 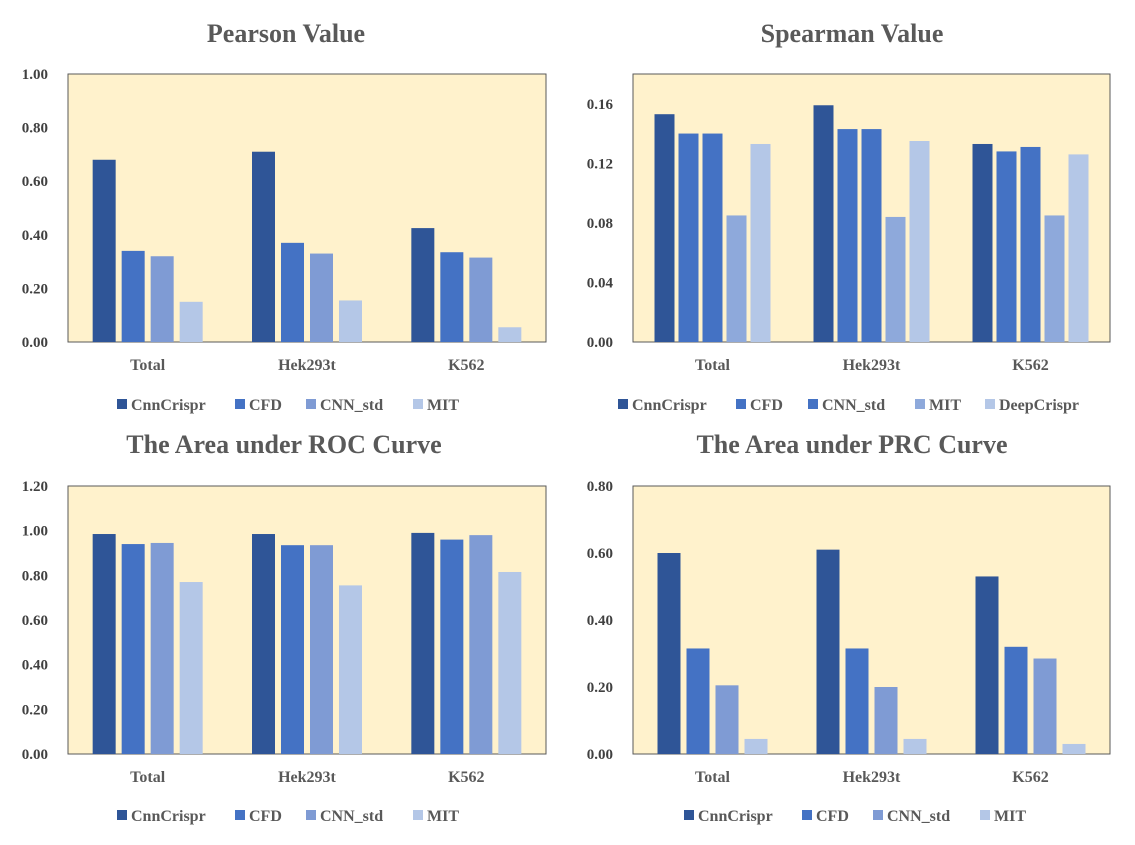 I want to click on y-tick-label: 0.04, so click(x=600, y=283).